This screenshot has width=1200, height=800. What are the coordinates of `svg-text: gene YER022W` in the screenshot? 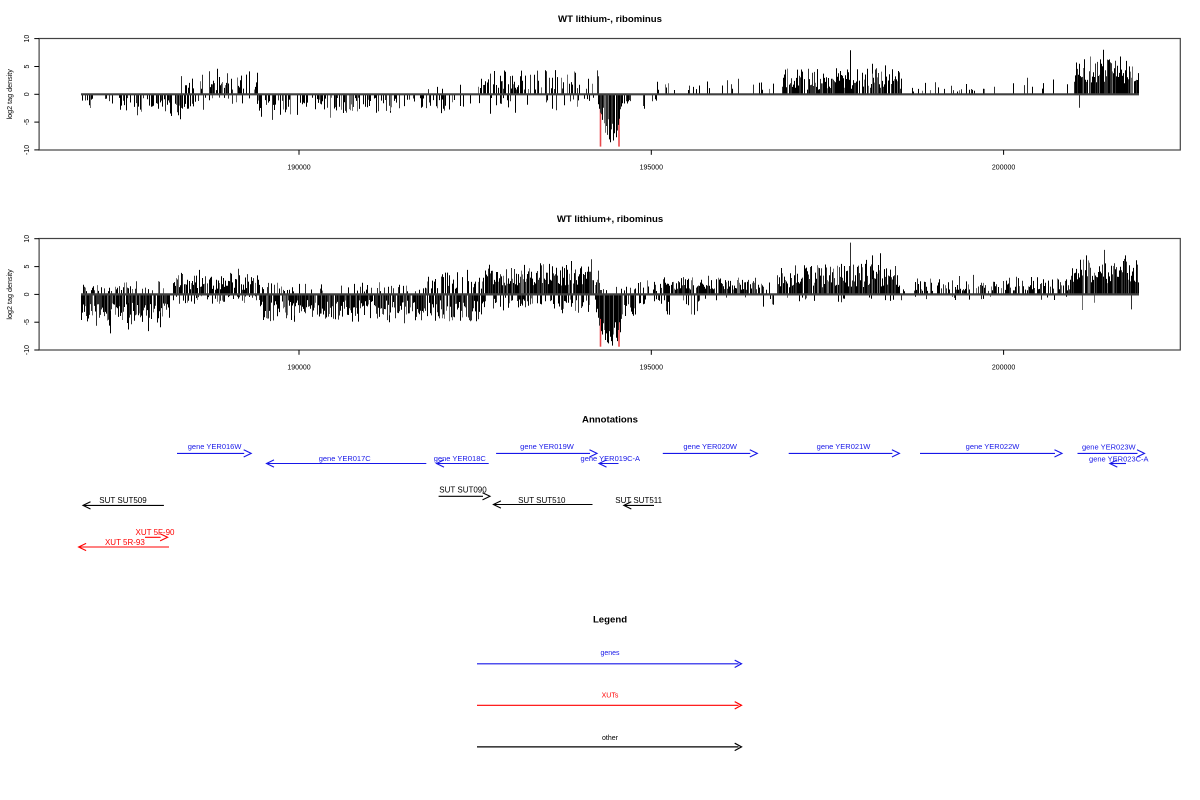 It's located at (993, 446).